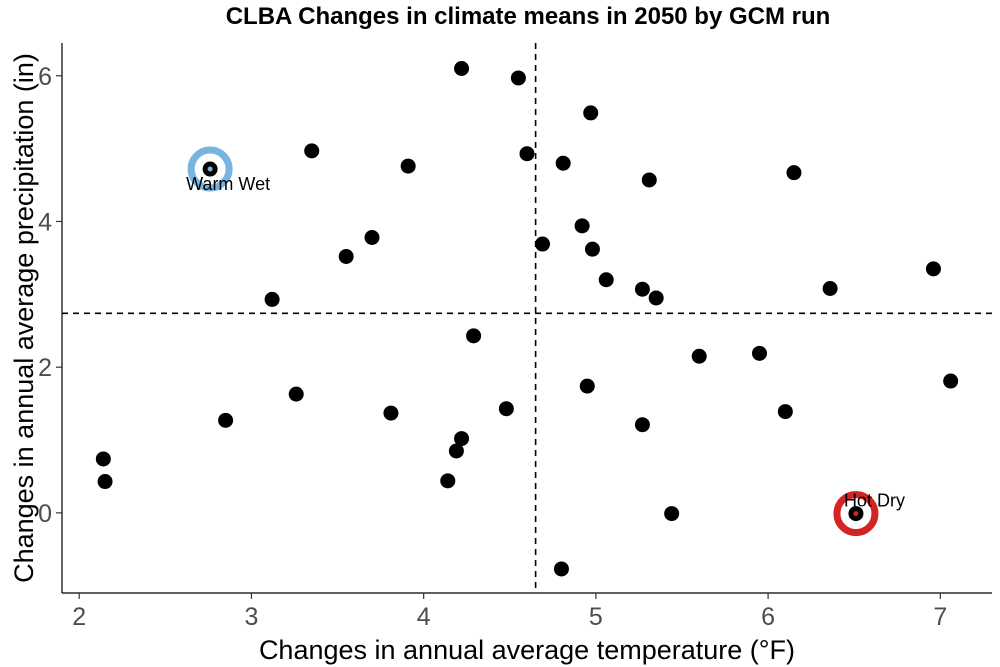  What do you see at coordinates (45, 514) in the screenshot?
I see `y-tick-label: 0` at bounding box center [45, 514].